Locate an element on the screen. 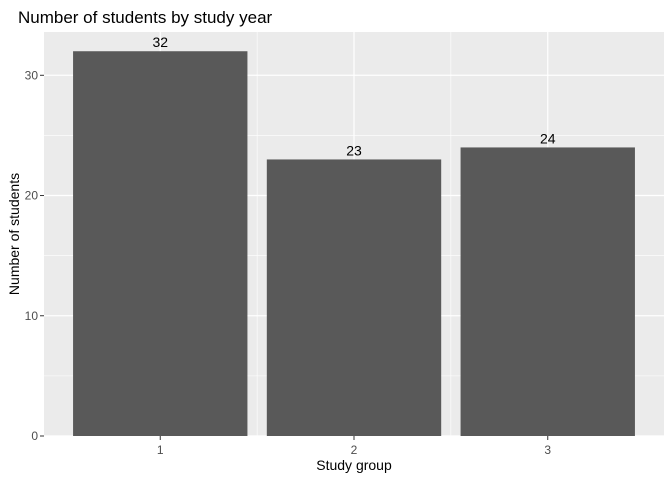 This screenshot has width=672, height=480. x-tick-label: 3 is located at coordinates (547, 450).